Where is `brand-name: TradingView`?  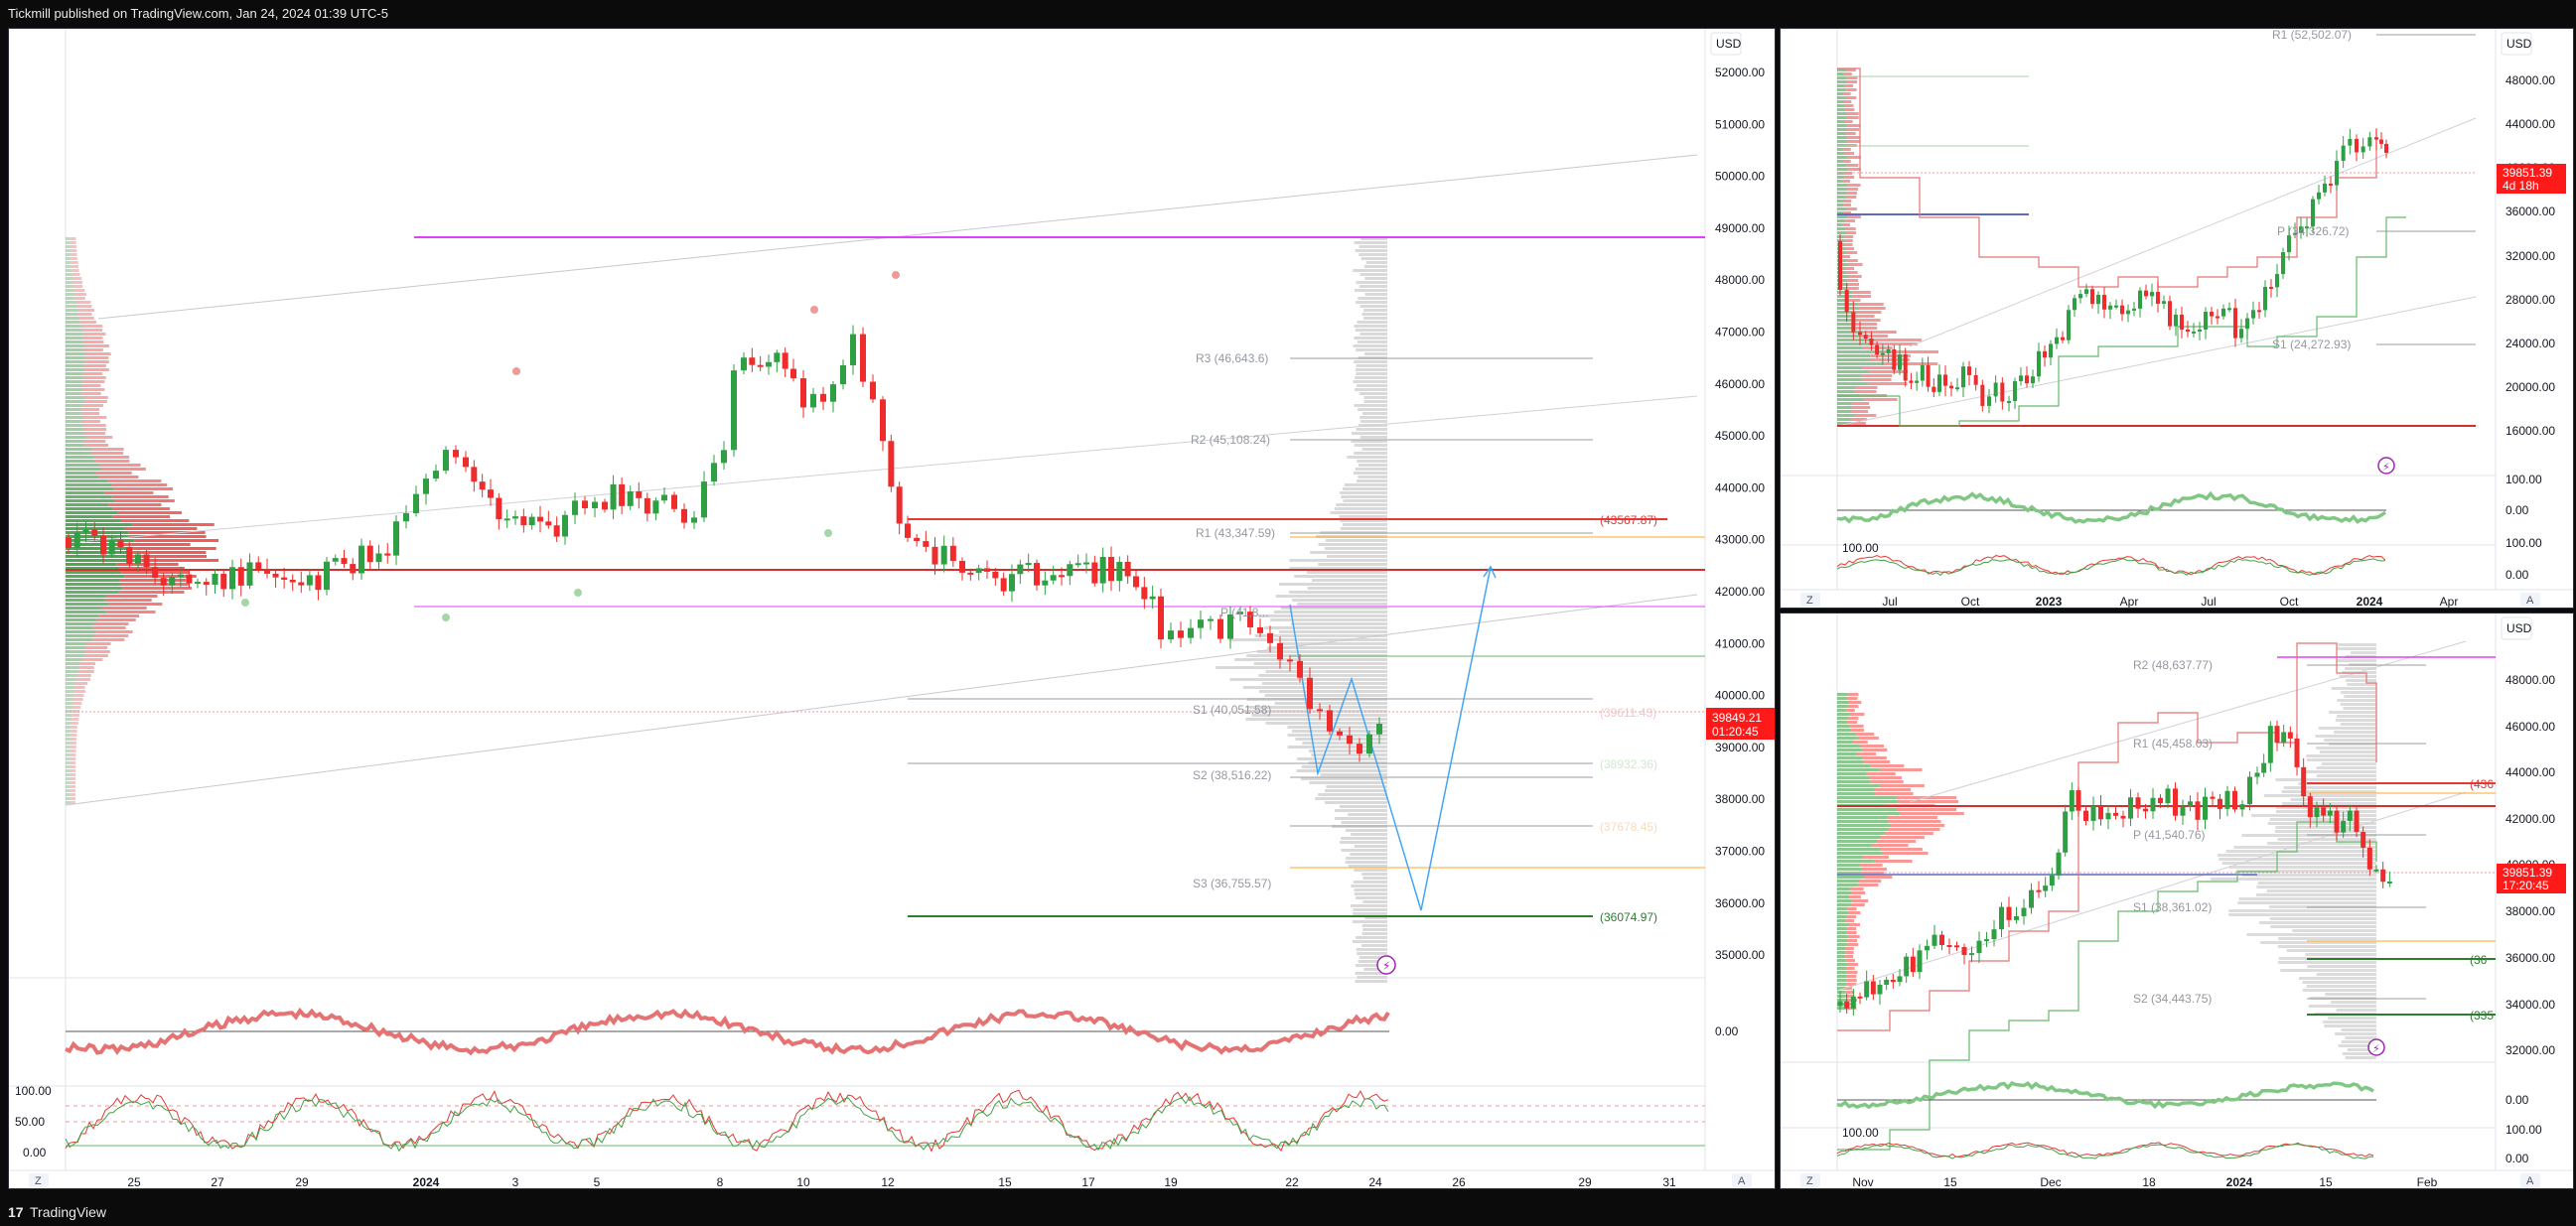 brand-name: TradingView is located at coordinates (69, 1212).